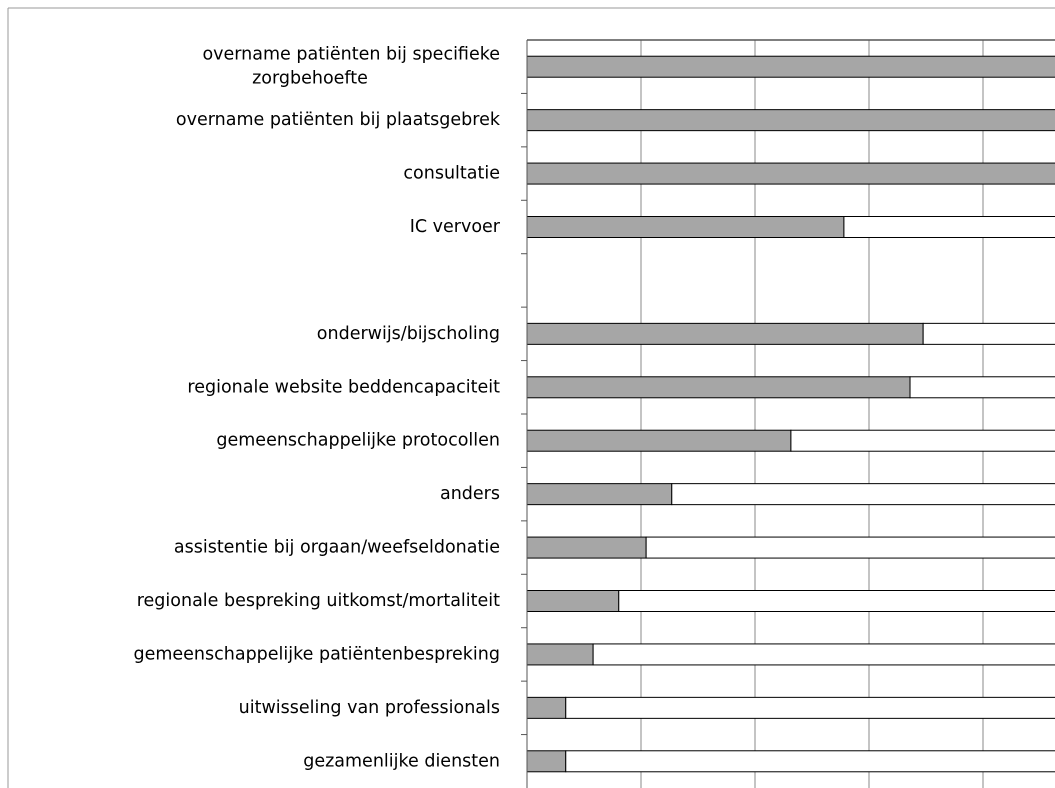  I want to click on y-tick-label: consultatie, so click(451, 174).